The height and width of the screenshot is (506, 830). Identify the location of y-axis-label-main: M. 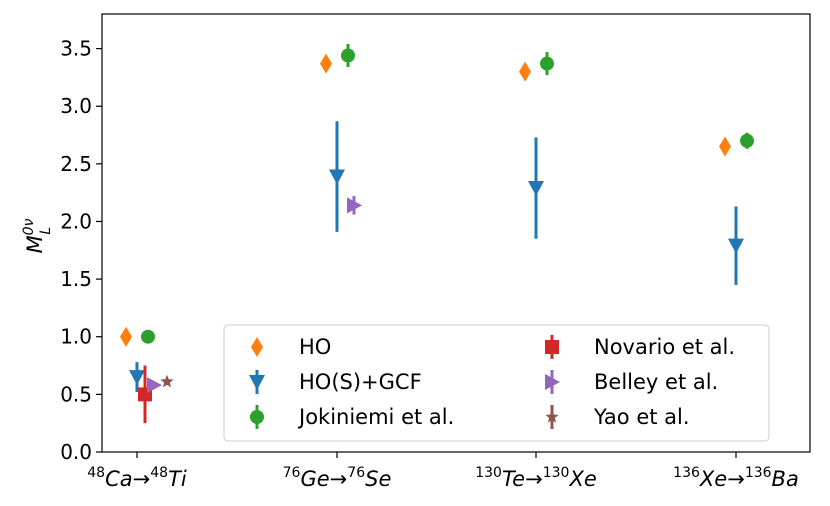
(35, 244).